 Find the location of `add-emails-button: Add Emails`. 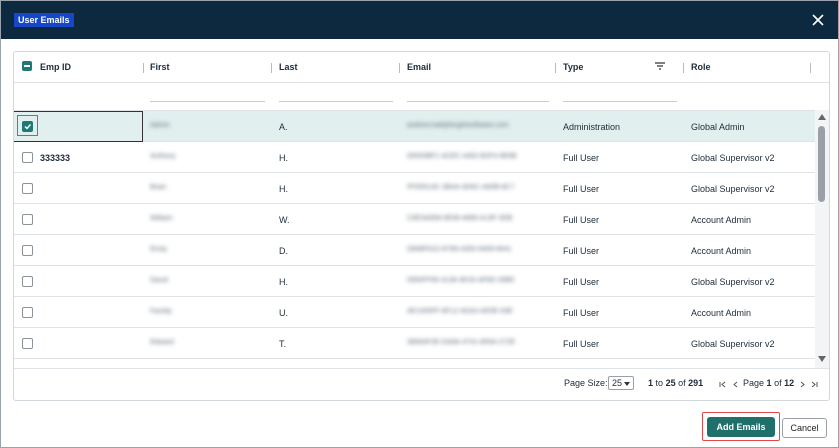

add-emails-button: Add Emails is located at coordinates (741, 427).